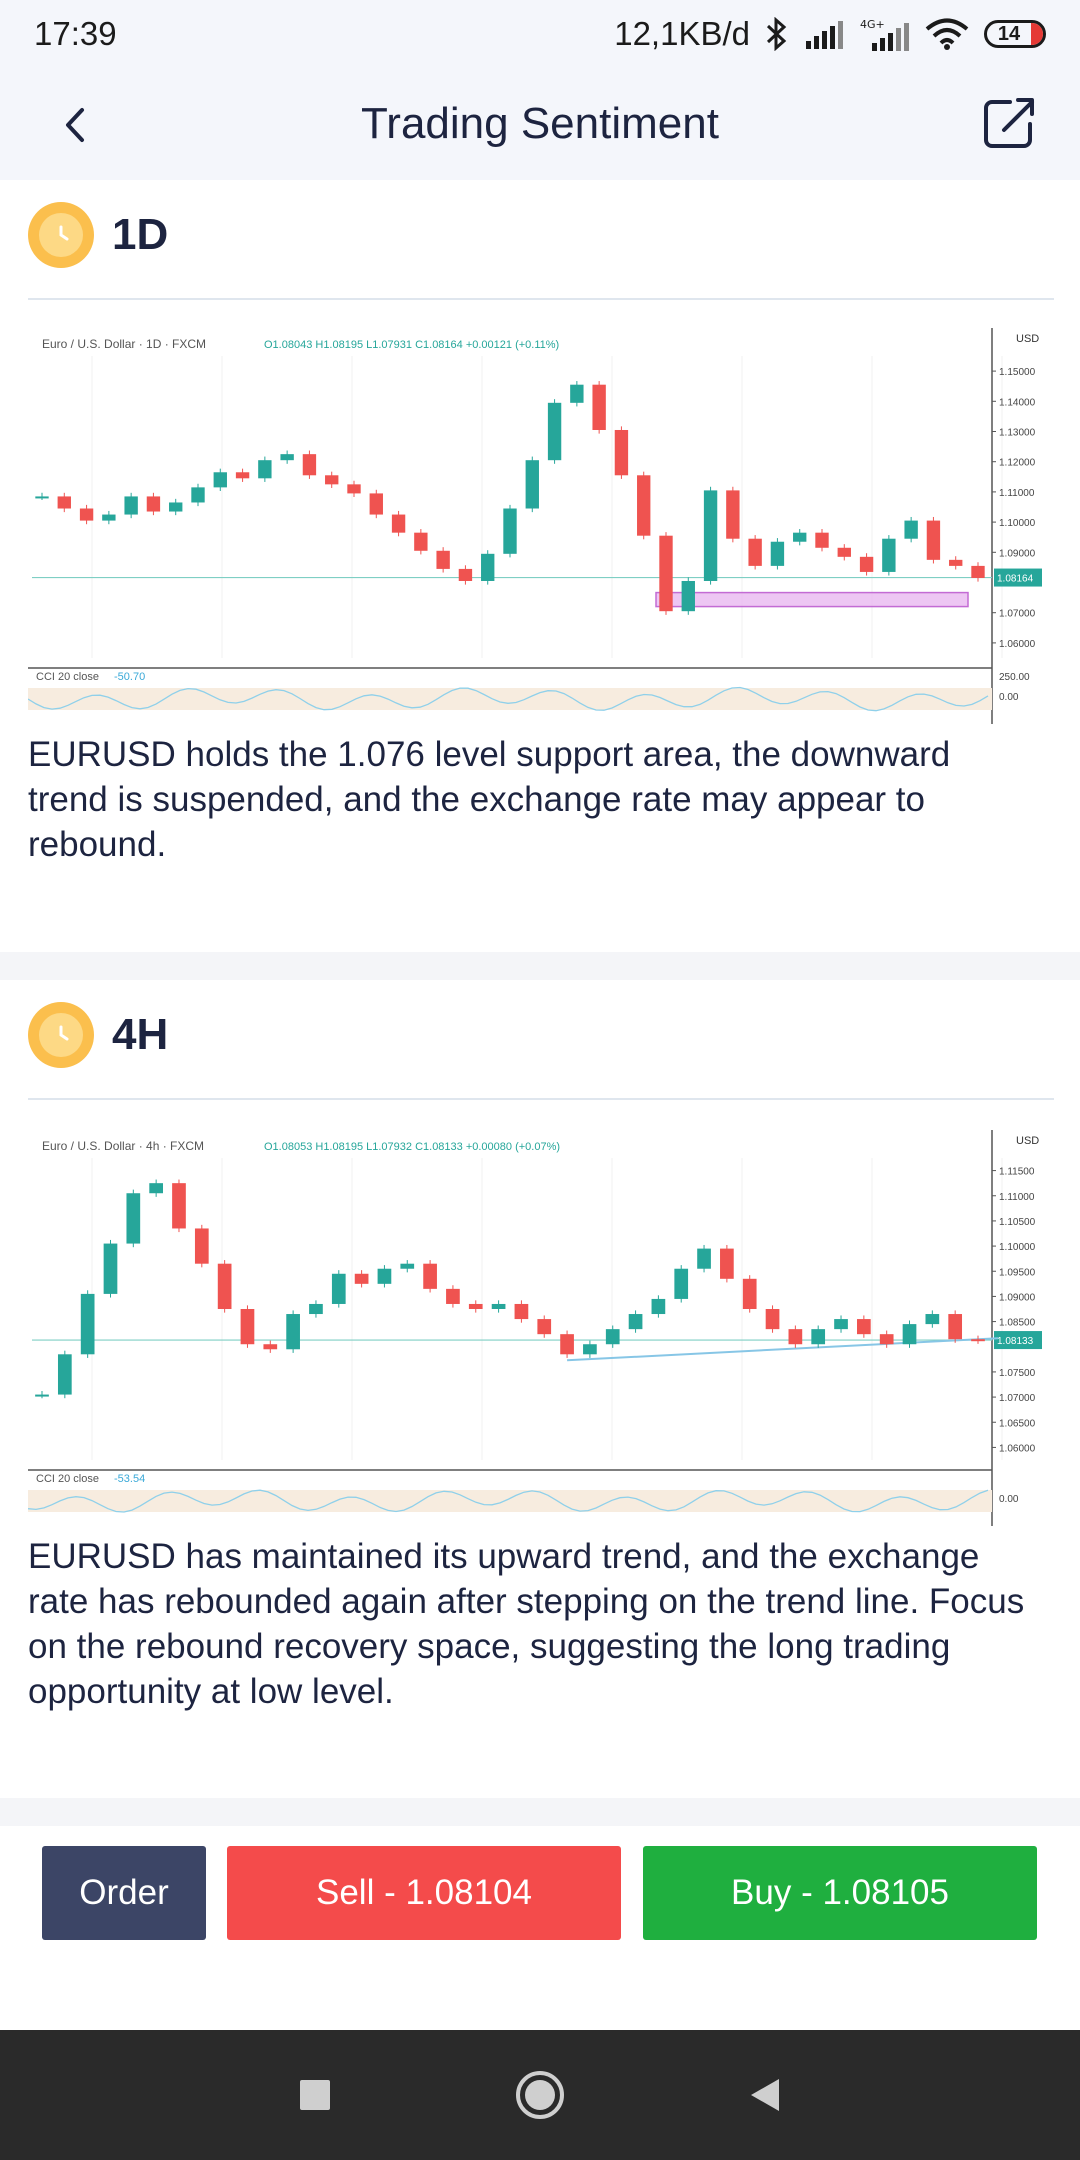  I want to click on price-tick-label: 1.12000, so click(1017, 463).